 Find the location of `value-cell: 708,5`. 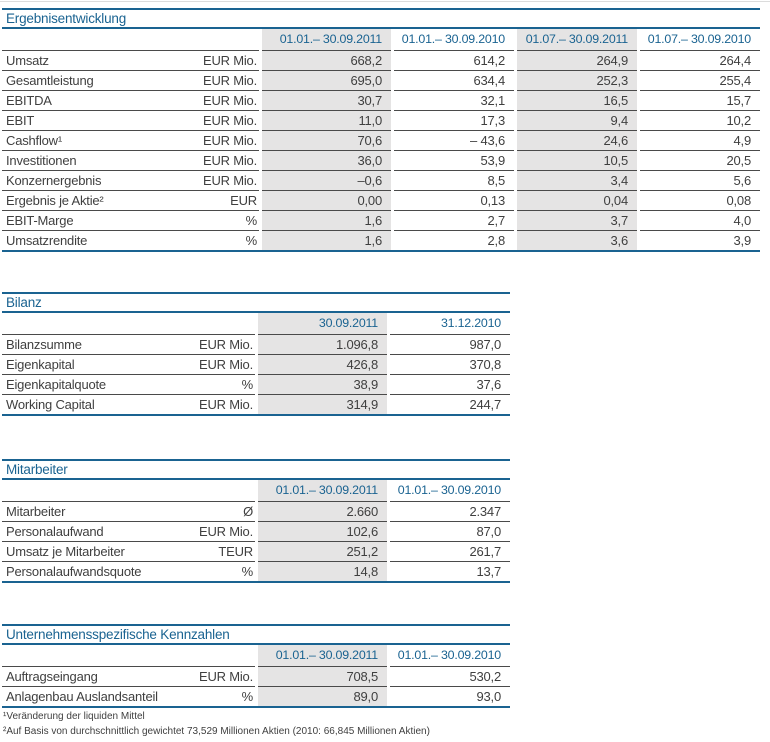

value-cell: 708,5 is located at coordinates (322, 677).